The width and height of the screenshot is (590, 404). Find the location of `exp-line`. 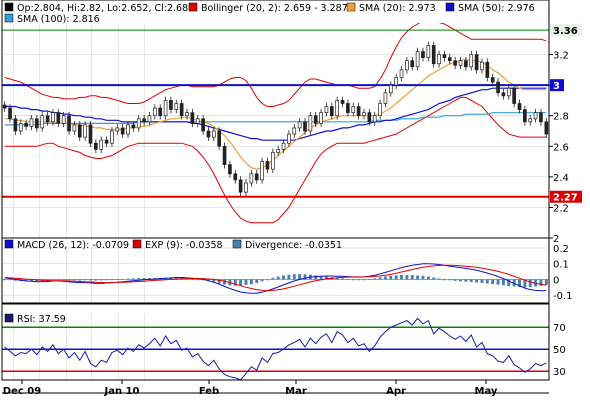

exp-line is located at coordinates (275, 278).